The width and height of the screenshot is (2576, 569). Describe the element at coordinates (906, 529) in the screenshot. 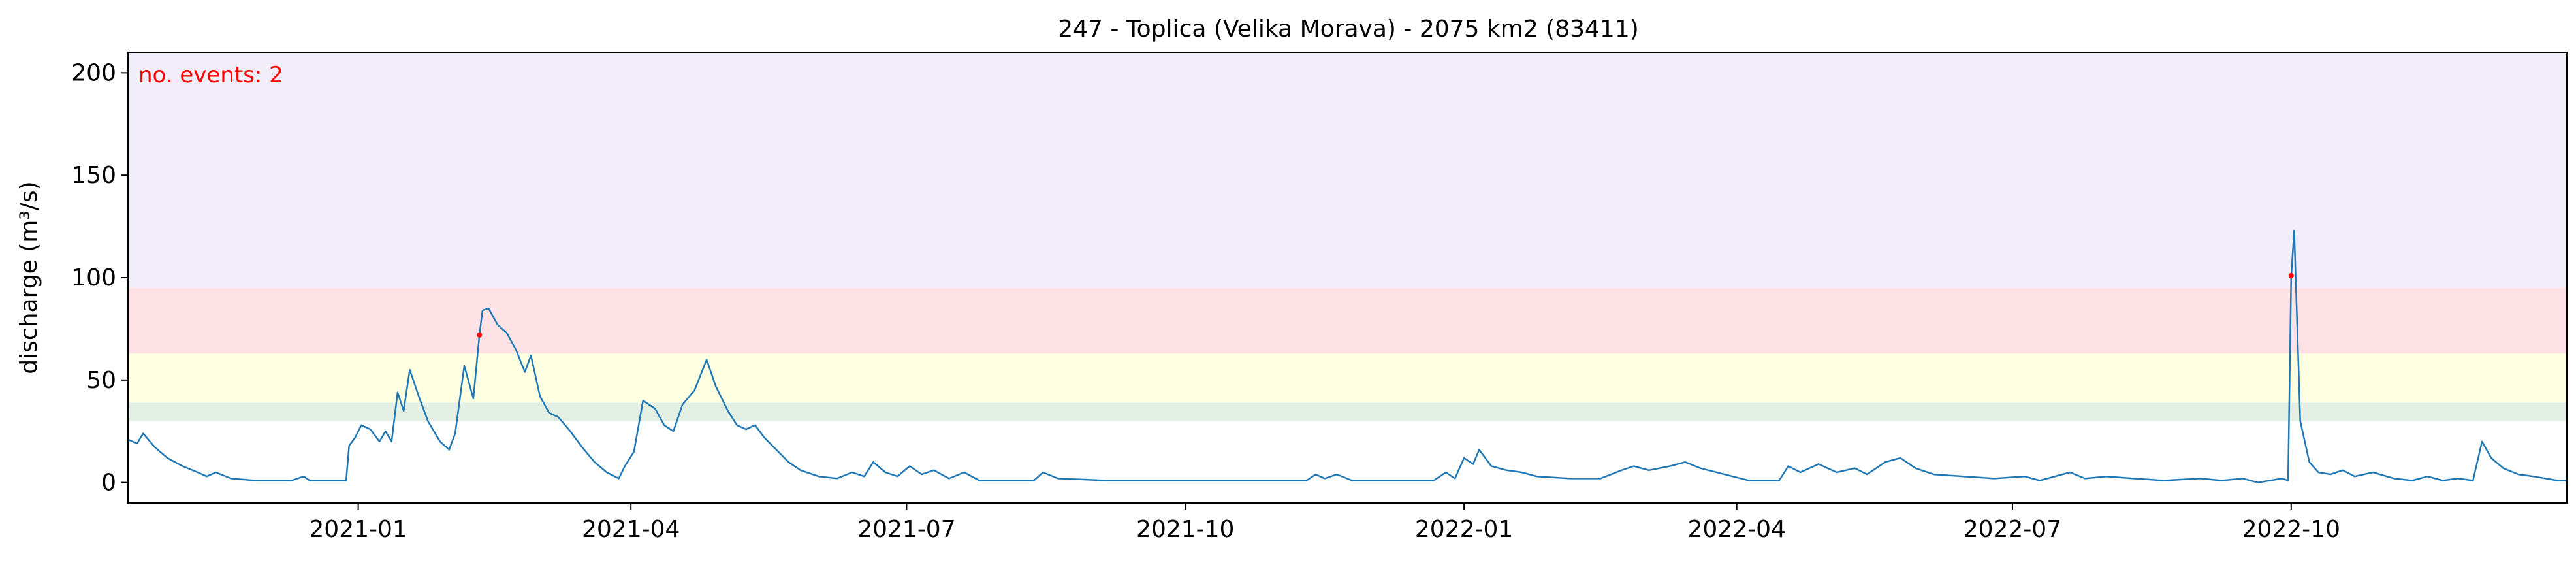

I see `x-tick-label: 2021-07` at that location.